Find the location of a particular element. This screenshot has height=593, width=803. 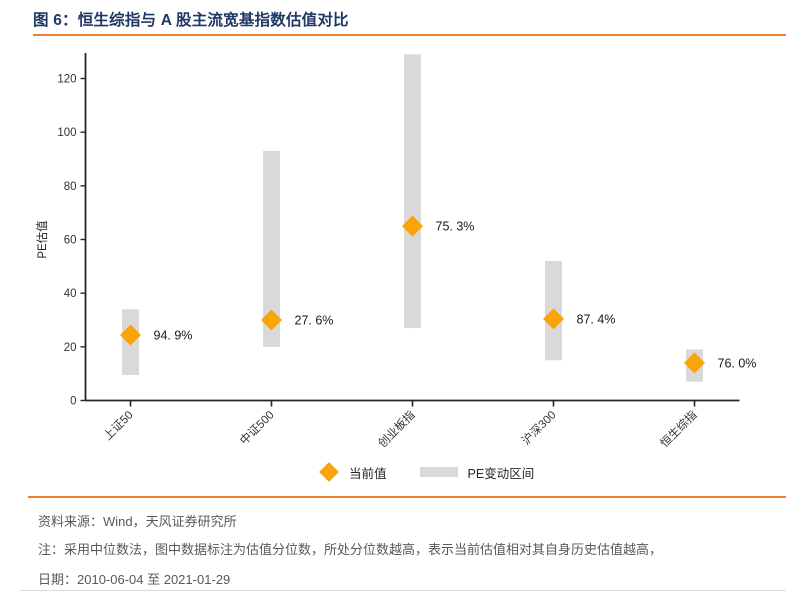

chart-legend: 当前值 PE变动区间 is located at coordinates (426, 472).